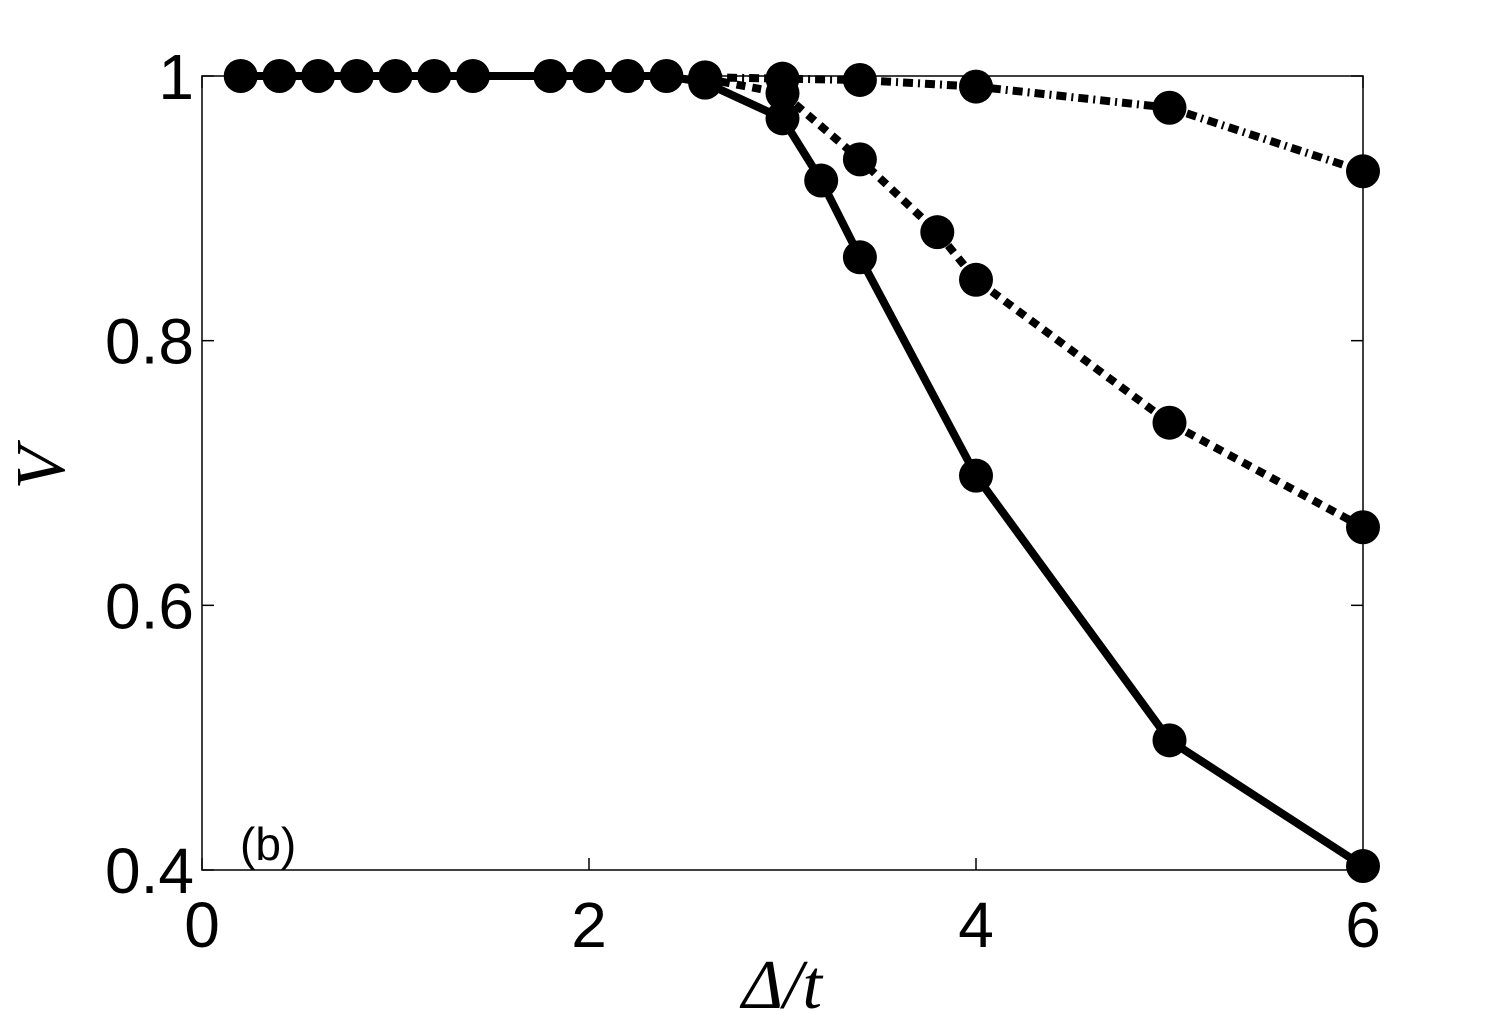  I want to click on series-3-line, so click(1035, 124).